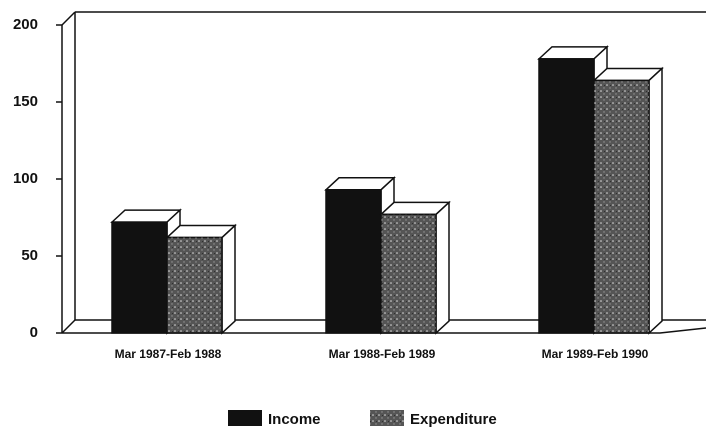 The height and width of the screenshot is (432, 706). Describe the element at coordinates (595, 354) in the screenshot. I see `x-tick-label: Mar 1989-Feb 1990` at that location.